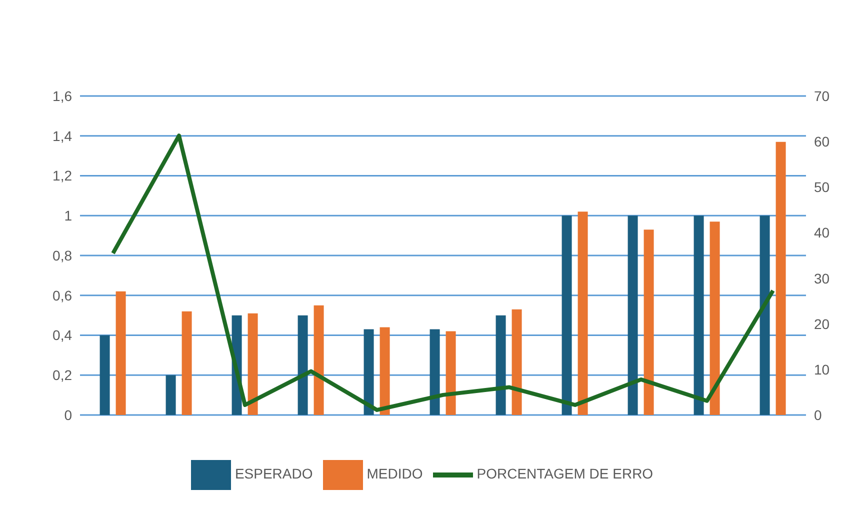  What do you see at coordinates (822, 232) in the screenshot?
I see `y2-tick-label: 40` at bounding box center [822, 232].